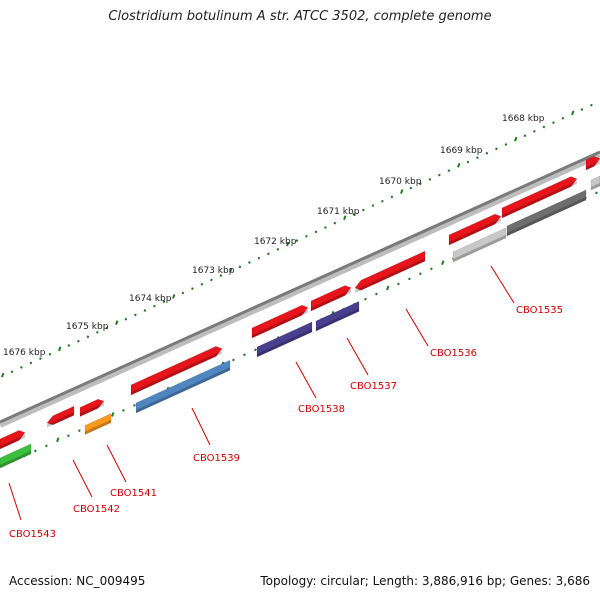 This screenshot has height=600, width=600. I want to click on gene-label: CBO1541, so click(133, 493).